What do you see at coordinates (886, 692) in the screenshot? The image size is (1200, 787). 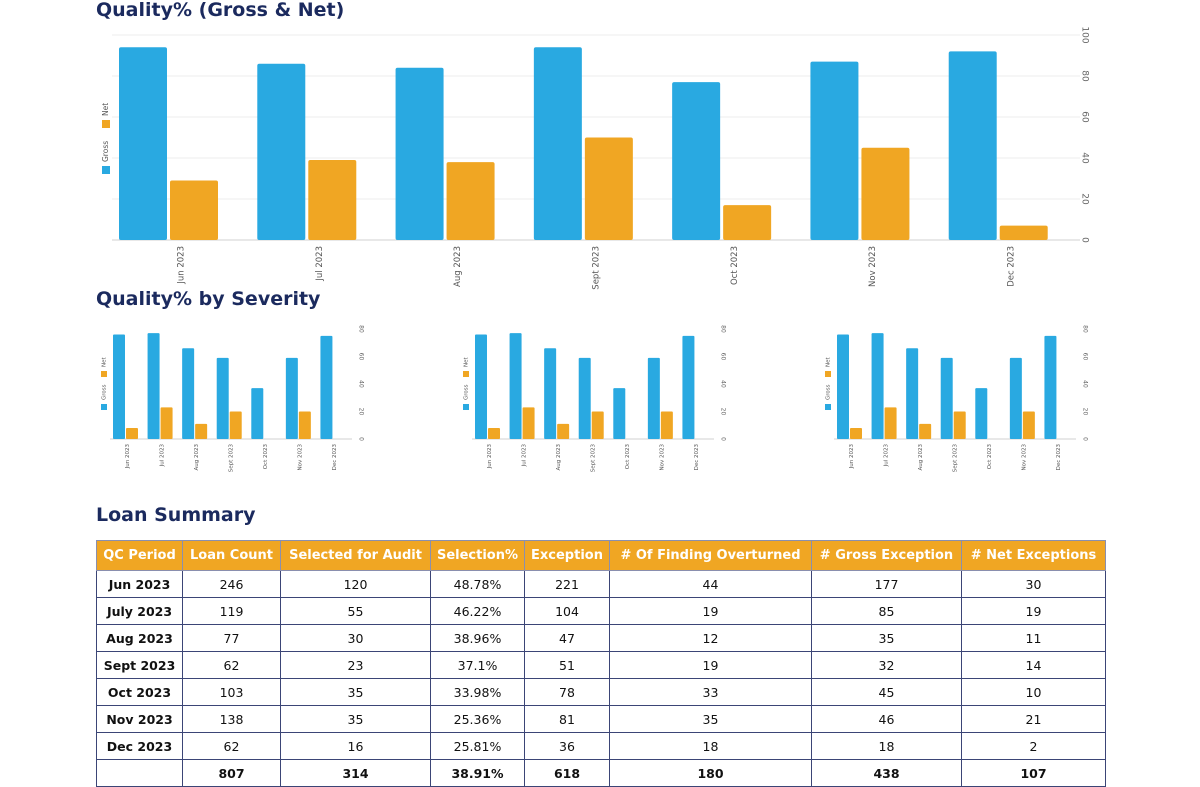 I see `table-cell: 45` at bounding box center [886, 692].